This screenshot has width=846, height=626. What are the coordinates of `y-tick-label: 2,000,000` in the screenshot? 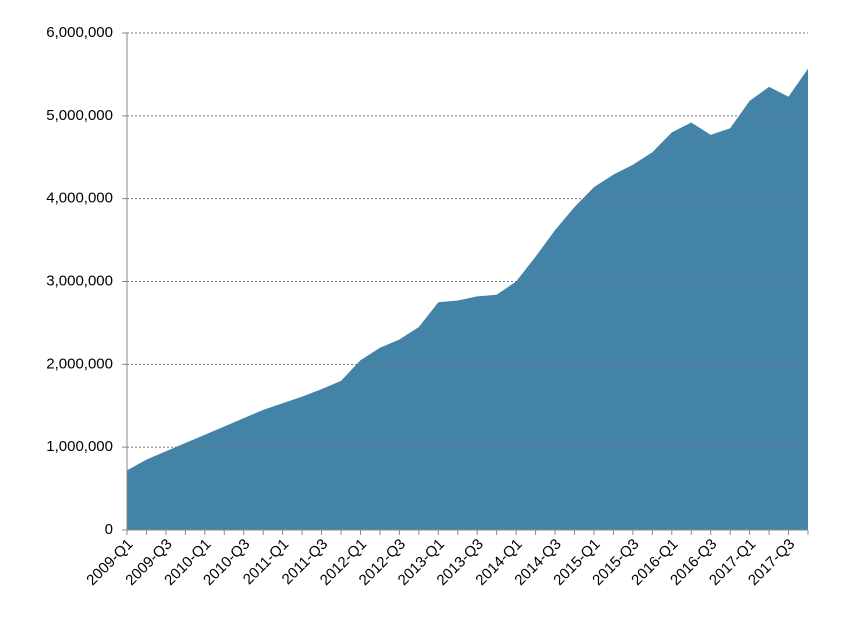 It's located at (79, 363).